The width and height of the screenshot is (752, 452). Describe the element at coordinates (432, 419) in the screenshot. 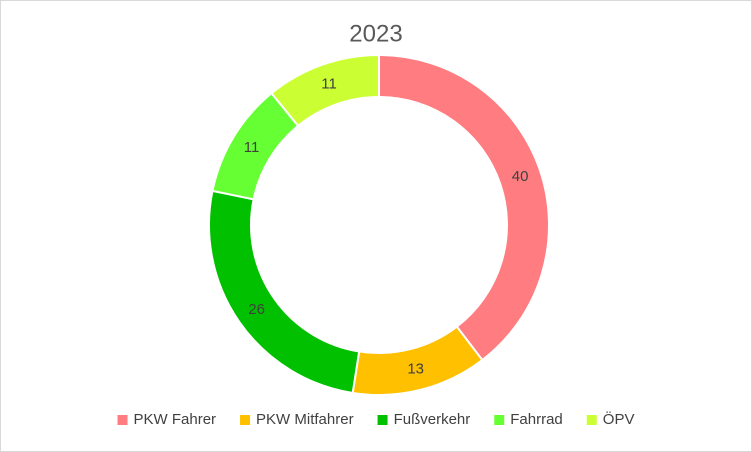

I see `legend-label: Fußverkehr` at that location.